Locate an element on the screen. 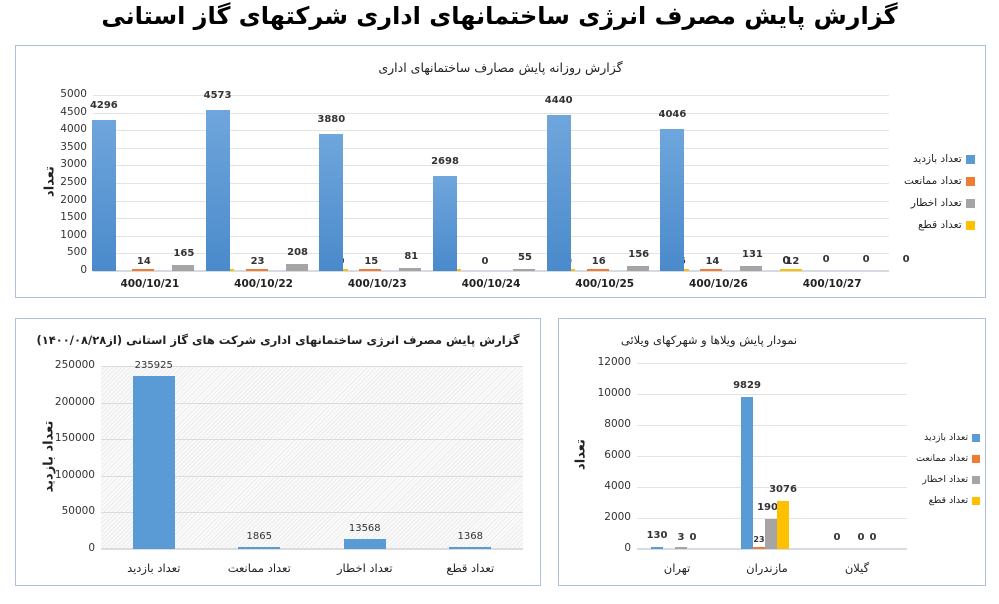 This screenshot has width=999, height=604. x-tick-label: 400/10/25 is located at coordinates (605, 284).